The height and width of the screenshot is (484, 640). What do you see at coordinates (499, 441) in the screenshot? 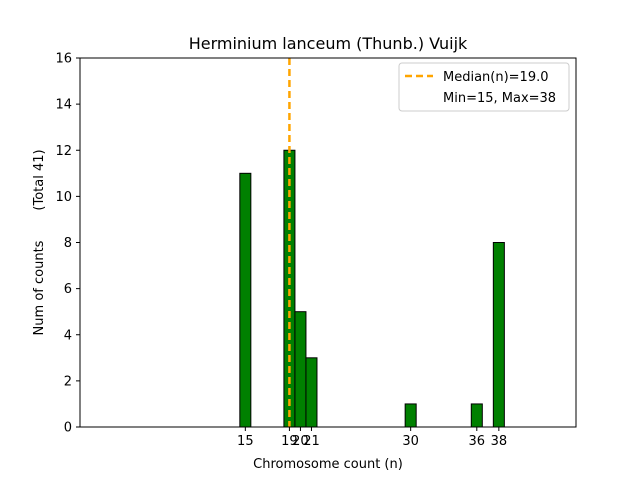
I see `x-tick-label: 38` at bounding box center [499, 441].